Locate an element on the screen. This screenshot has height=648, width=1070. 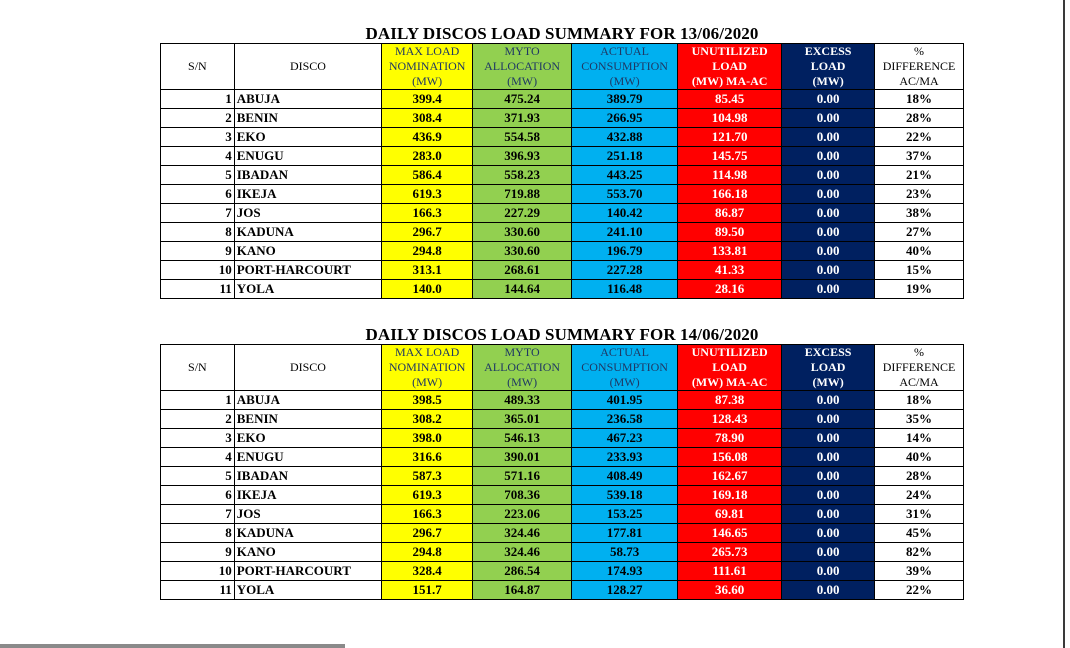
header-unutilized-line: (MW) MA-AC is located at coordinates (729, 382).